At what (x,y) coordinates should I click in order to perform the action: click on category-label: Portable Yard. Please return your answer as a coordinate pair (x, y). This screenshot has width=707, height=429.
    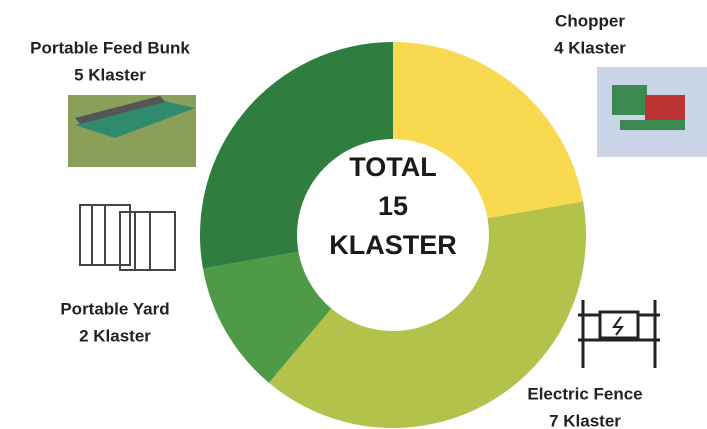
    Looking at the image, I should click on (114, 308).